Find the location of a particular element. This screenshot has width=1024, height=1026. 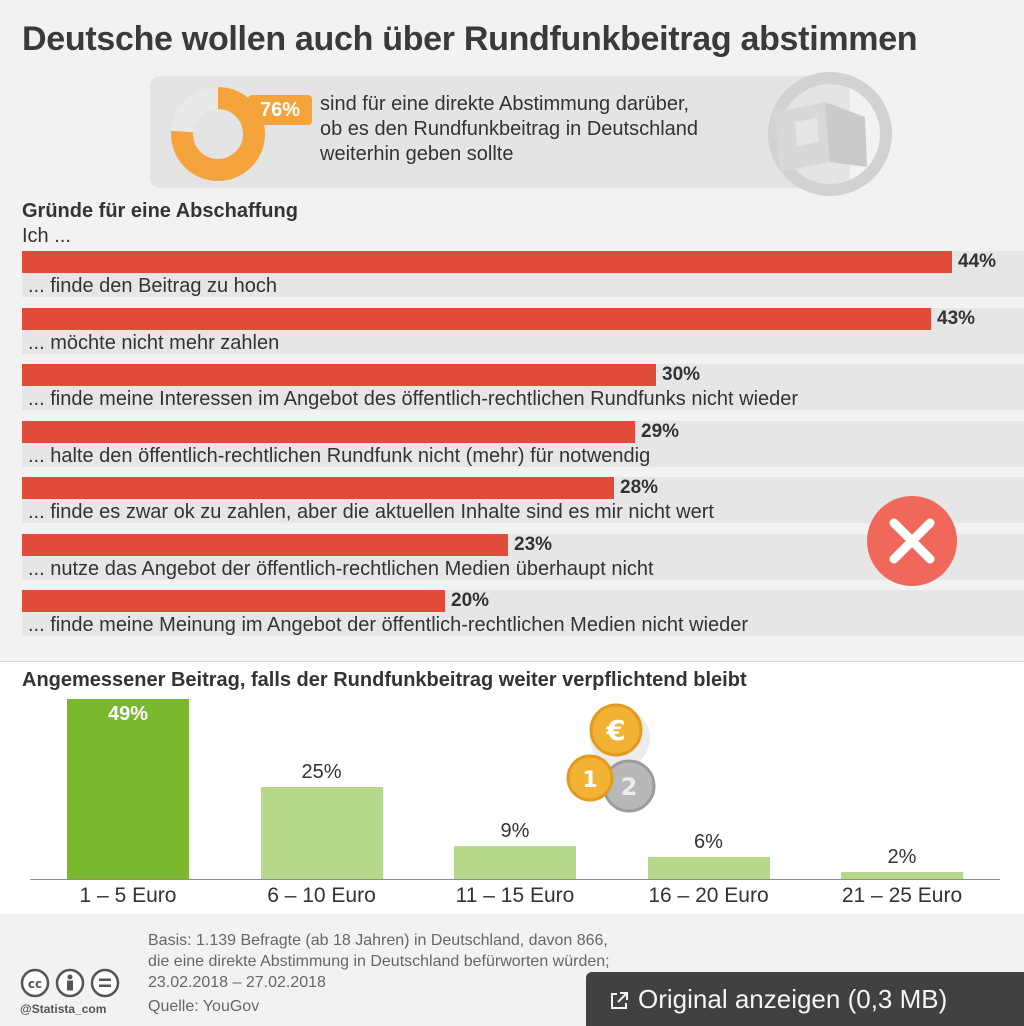

contribution-category: 21 – 25 Euro is located at coordinates (902, 895).